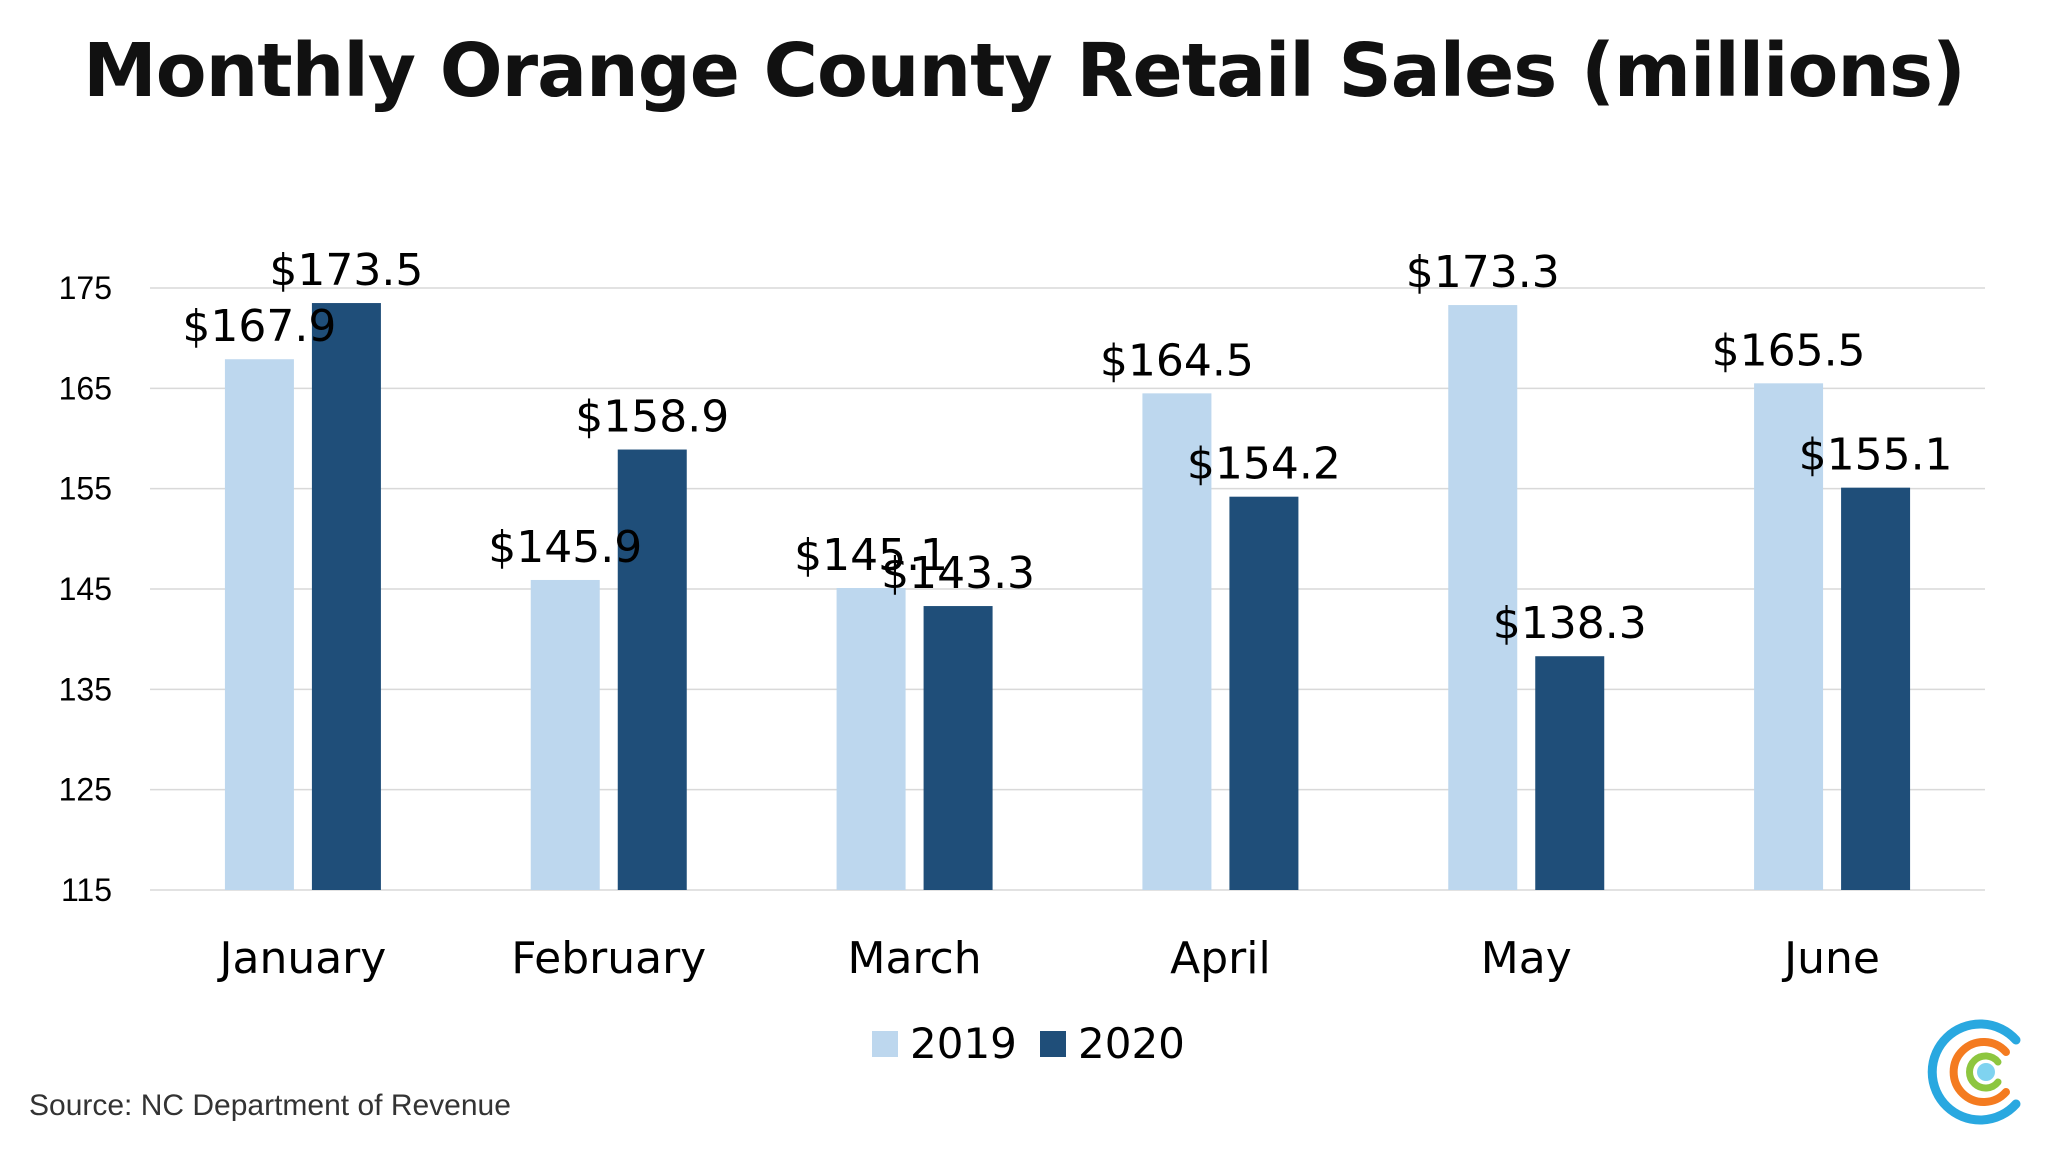  What do you see at coordinates (1177, 641) in the screenshot?
I see `bar-2019-april` at bounding box center [1177, 641].